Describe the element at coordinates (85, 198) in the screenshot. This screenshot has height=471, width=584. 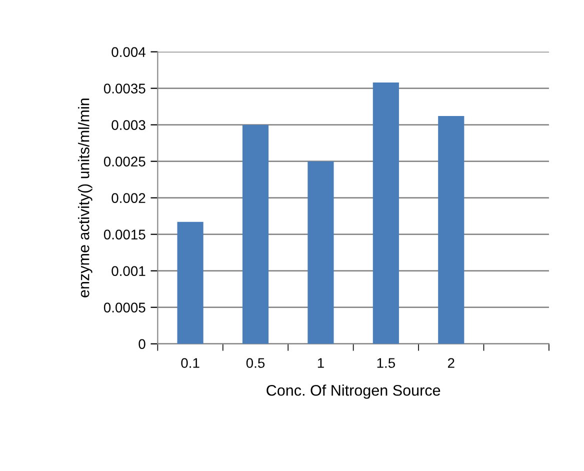
I see `y-axis-title: enzyme activity() units/ml/min` at that location.